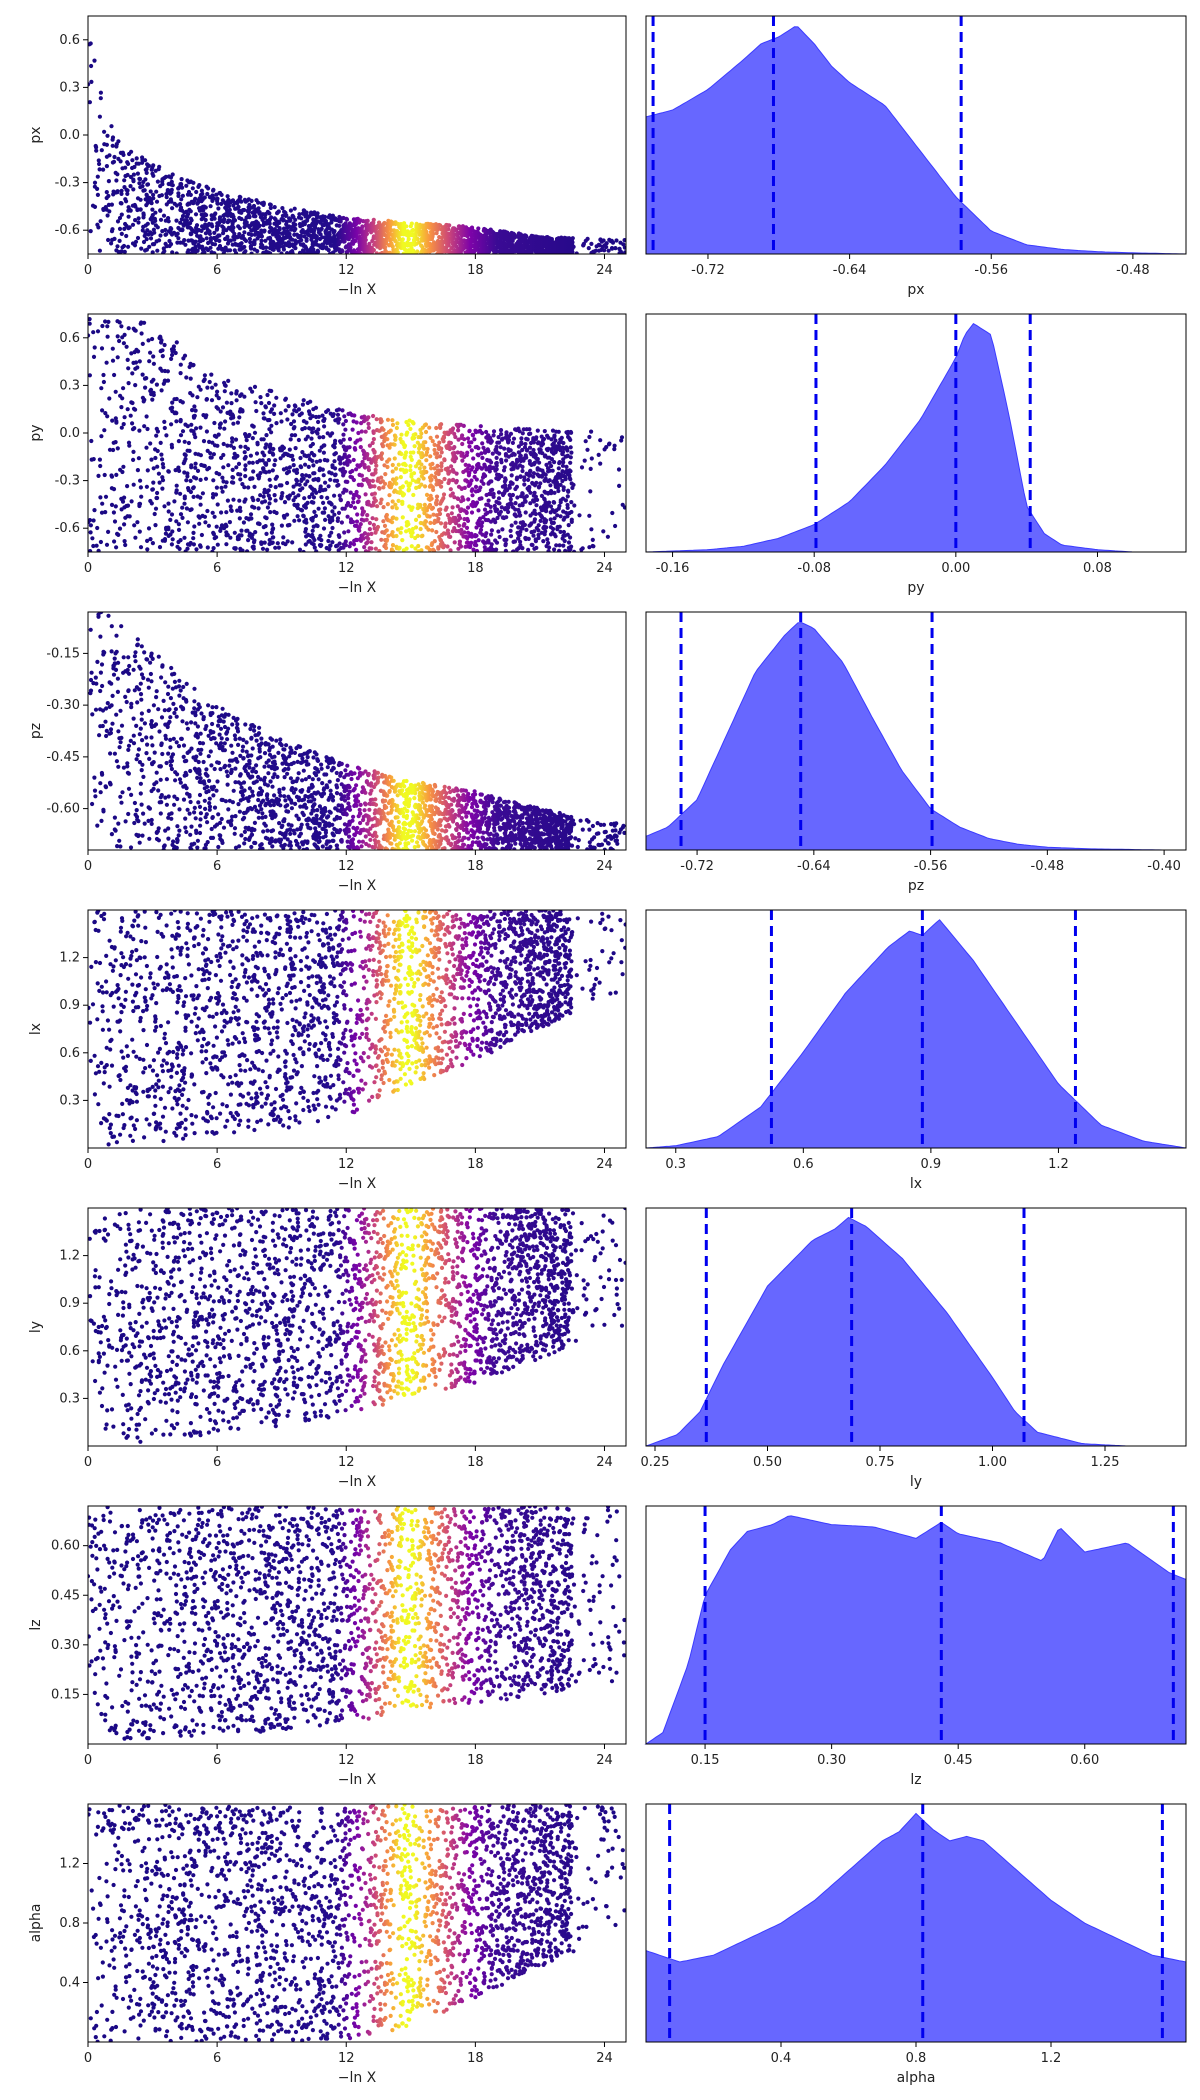 The width and height of the screenshot is (1200, 2100). Describe the element at coordinates (604, 270) in the screenshot. I see `trace-xtick-label: 24` at that location.